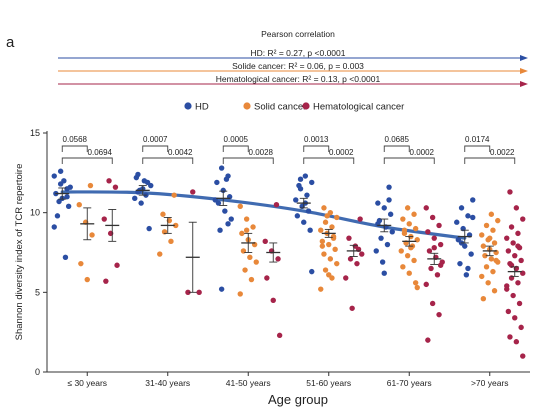  I want to click on panel-label: a, so click(10, 42).